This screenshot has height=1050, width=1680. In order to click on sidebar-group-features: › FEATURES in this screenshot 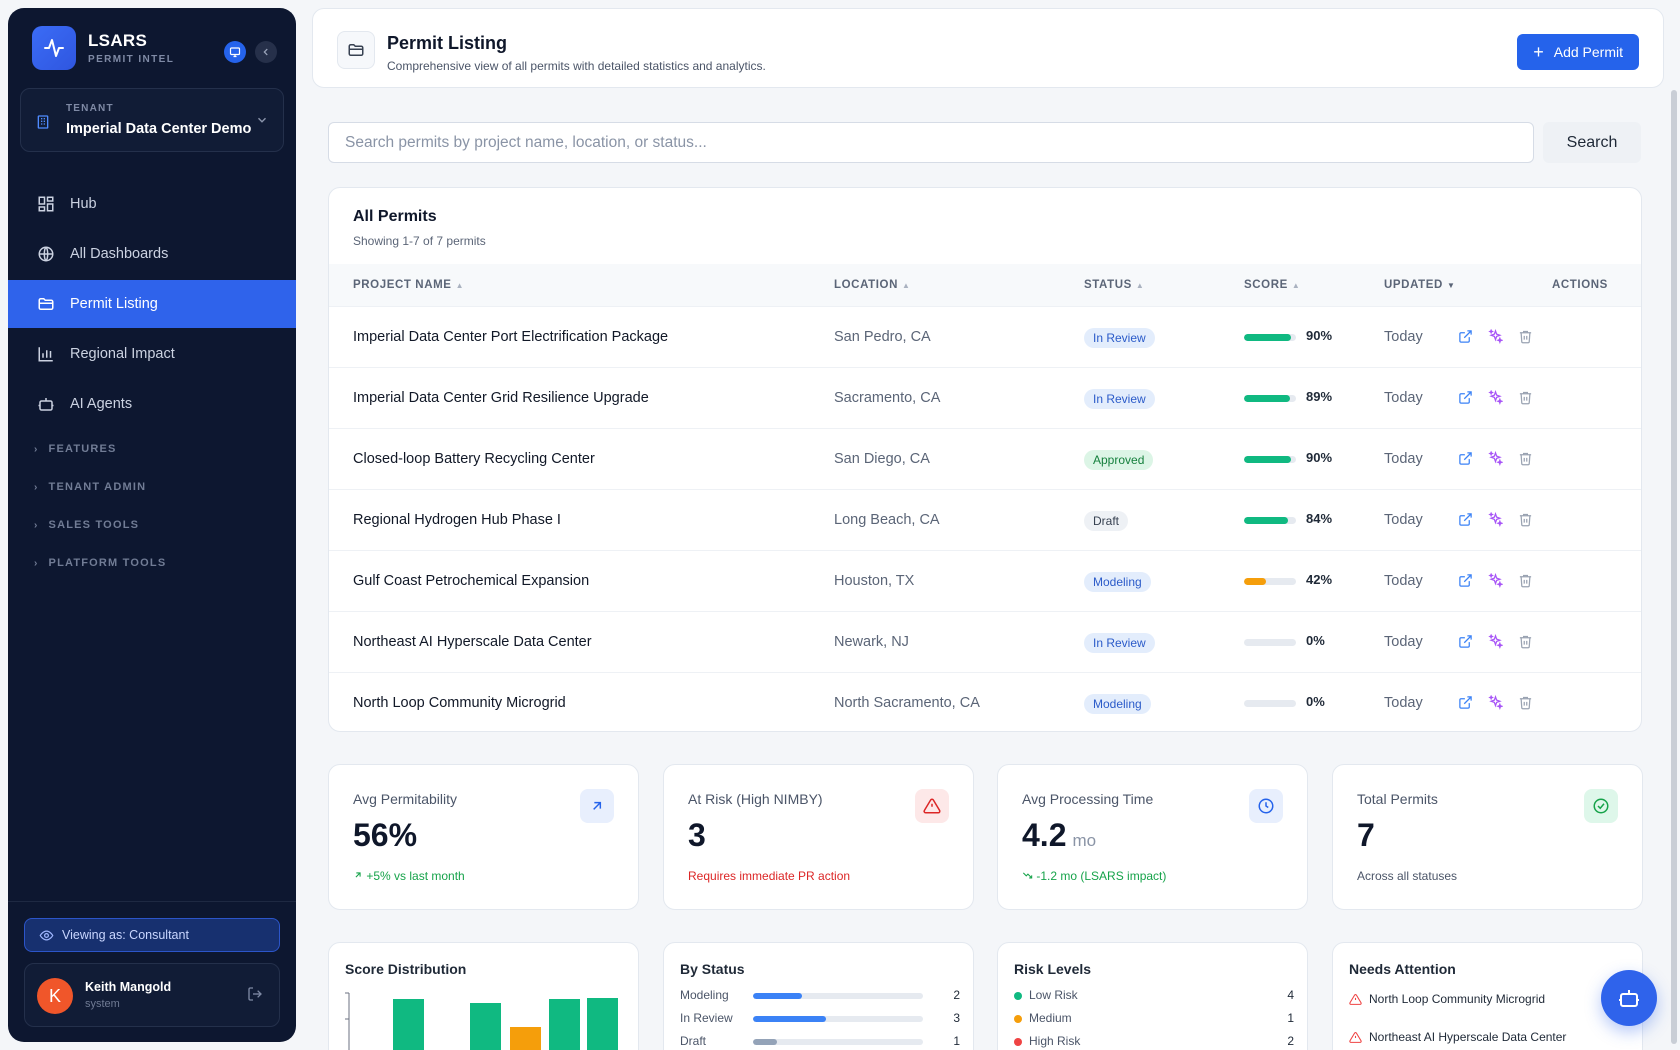, I will do `click(152, 449)`.